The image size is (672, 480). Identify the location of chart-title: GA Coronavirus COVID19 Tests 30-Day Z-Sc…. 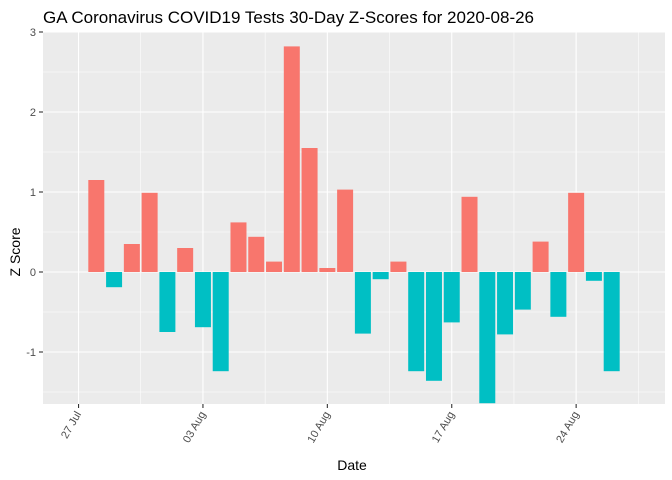
(288, 17).